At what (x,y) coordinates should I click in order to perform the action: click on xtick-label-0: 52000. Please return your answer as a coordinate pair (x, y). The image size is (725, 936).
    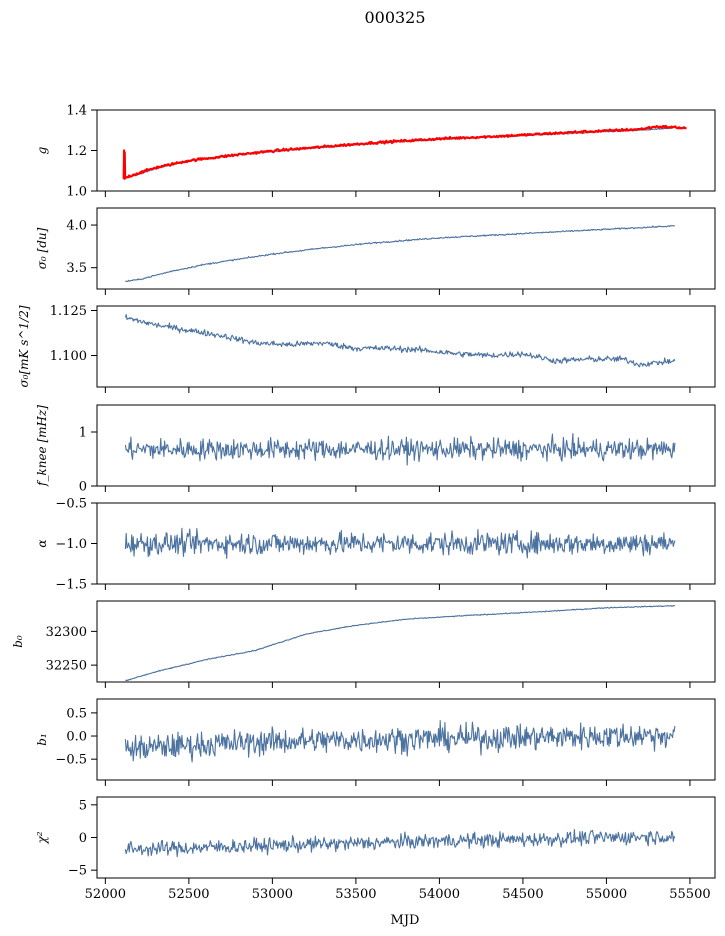
    Looking at the image, I should click on (105, 894).